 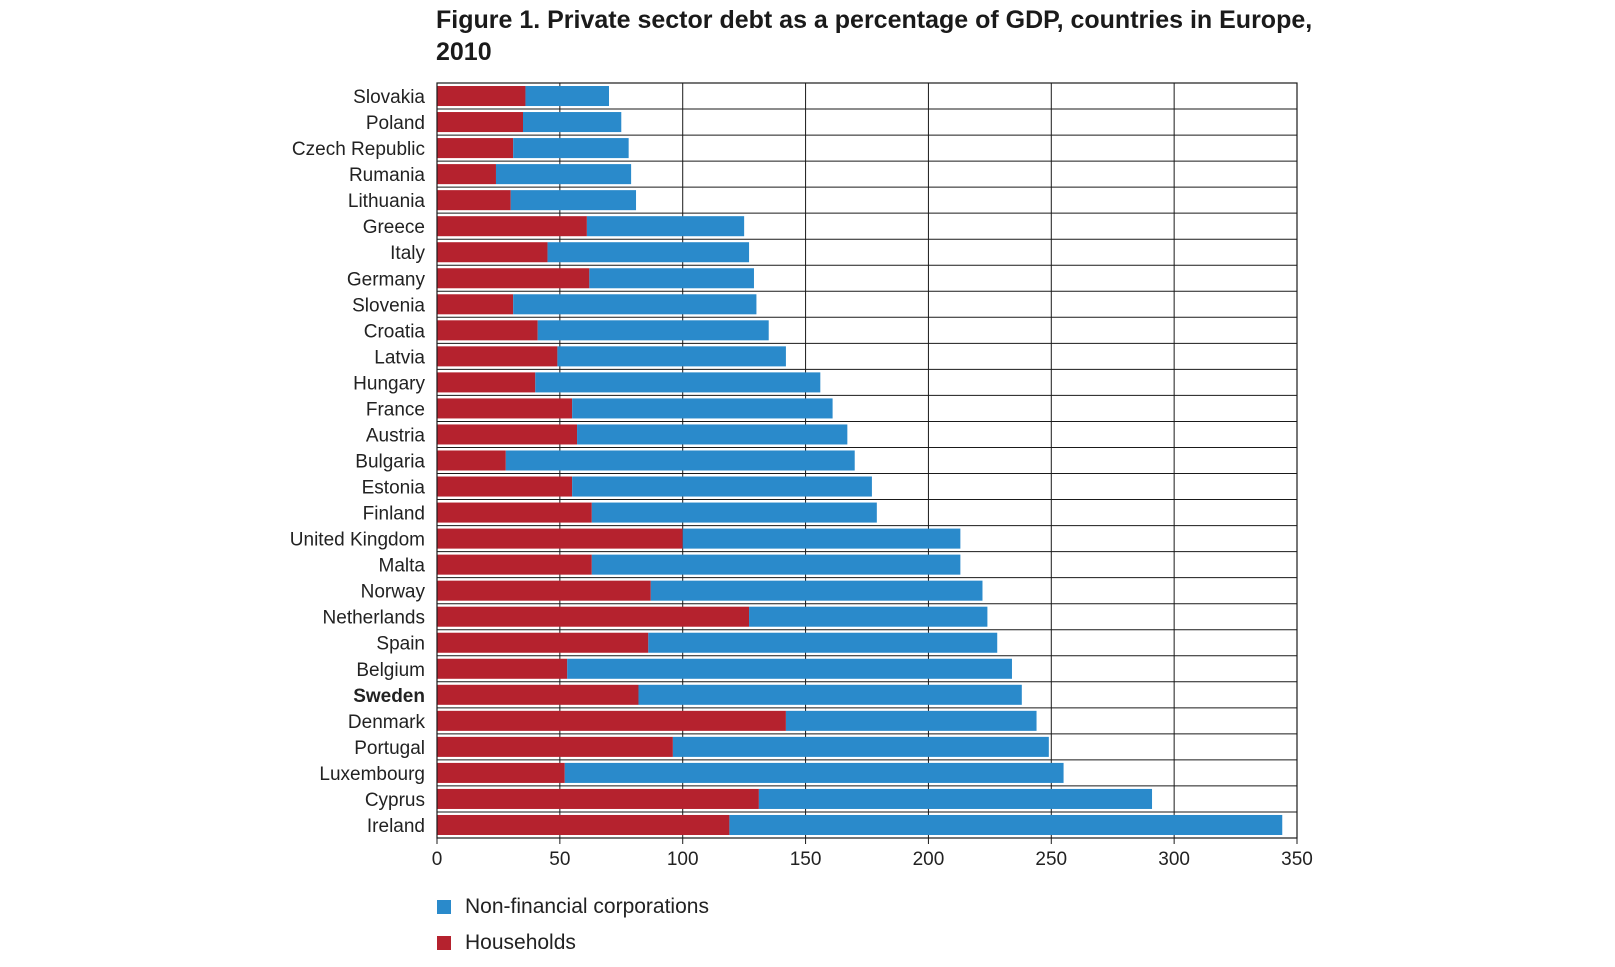 What do you see at coordinates (678, 382) in the screenshot?
I see `bar-hungary-non-financial-corporations` at bounding box center [678, 382].